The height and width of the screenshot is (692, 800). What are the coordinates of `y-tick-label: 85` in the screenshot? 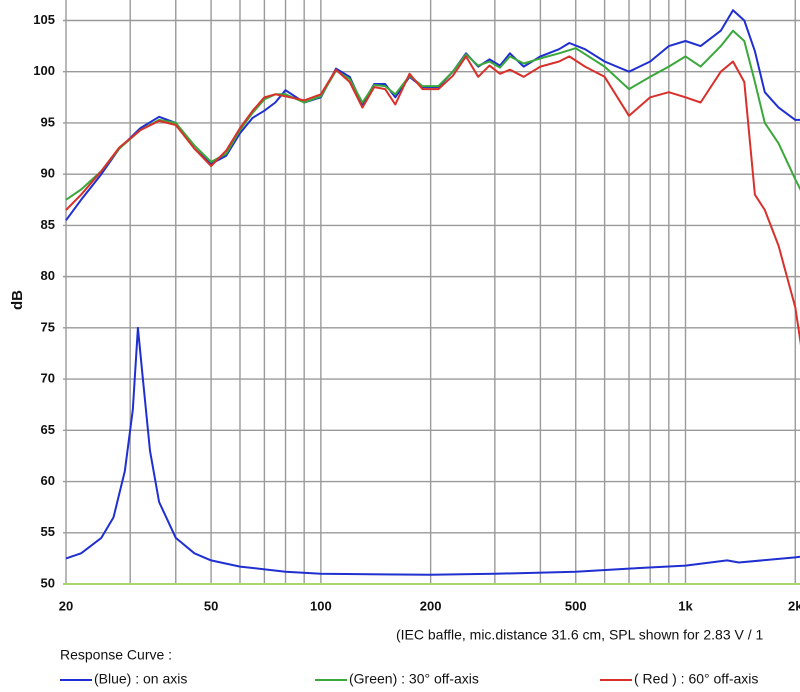 It's located at (48, 224).